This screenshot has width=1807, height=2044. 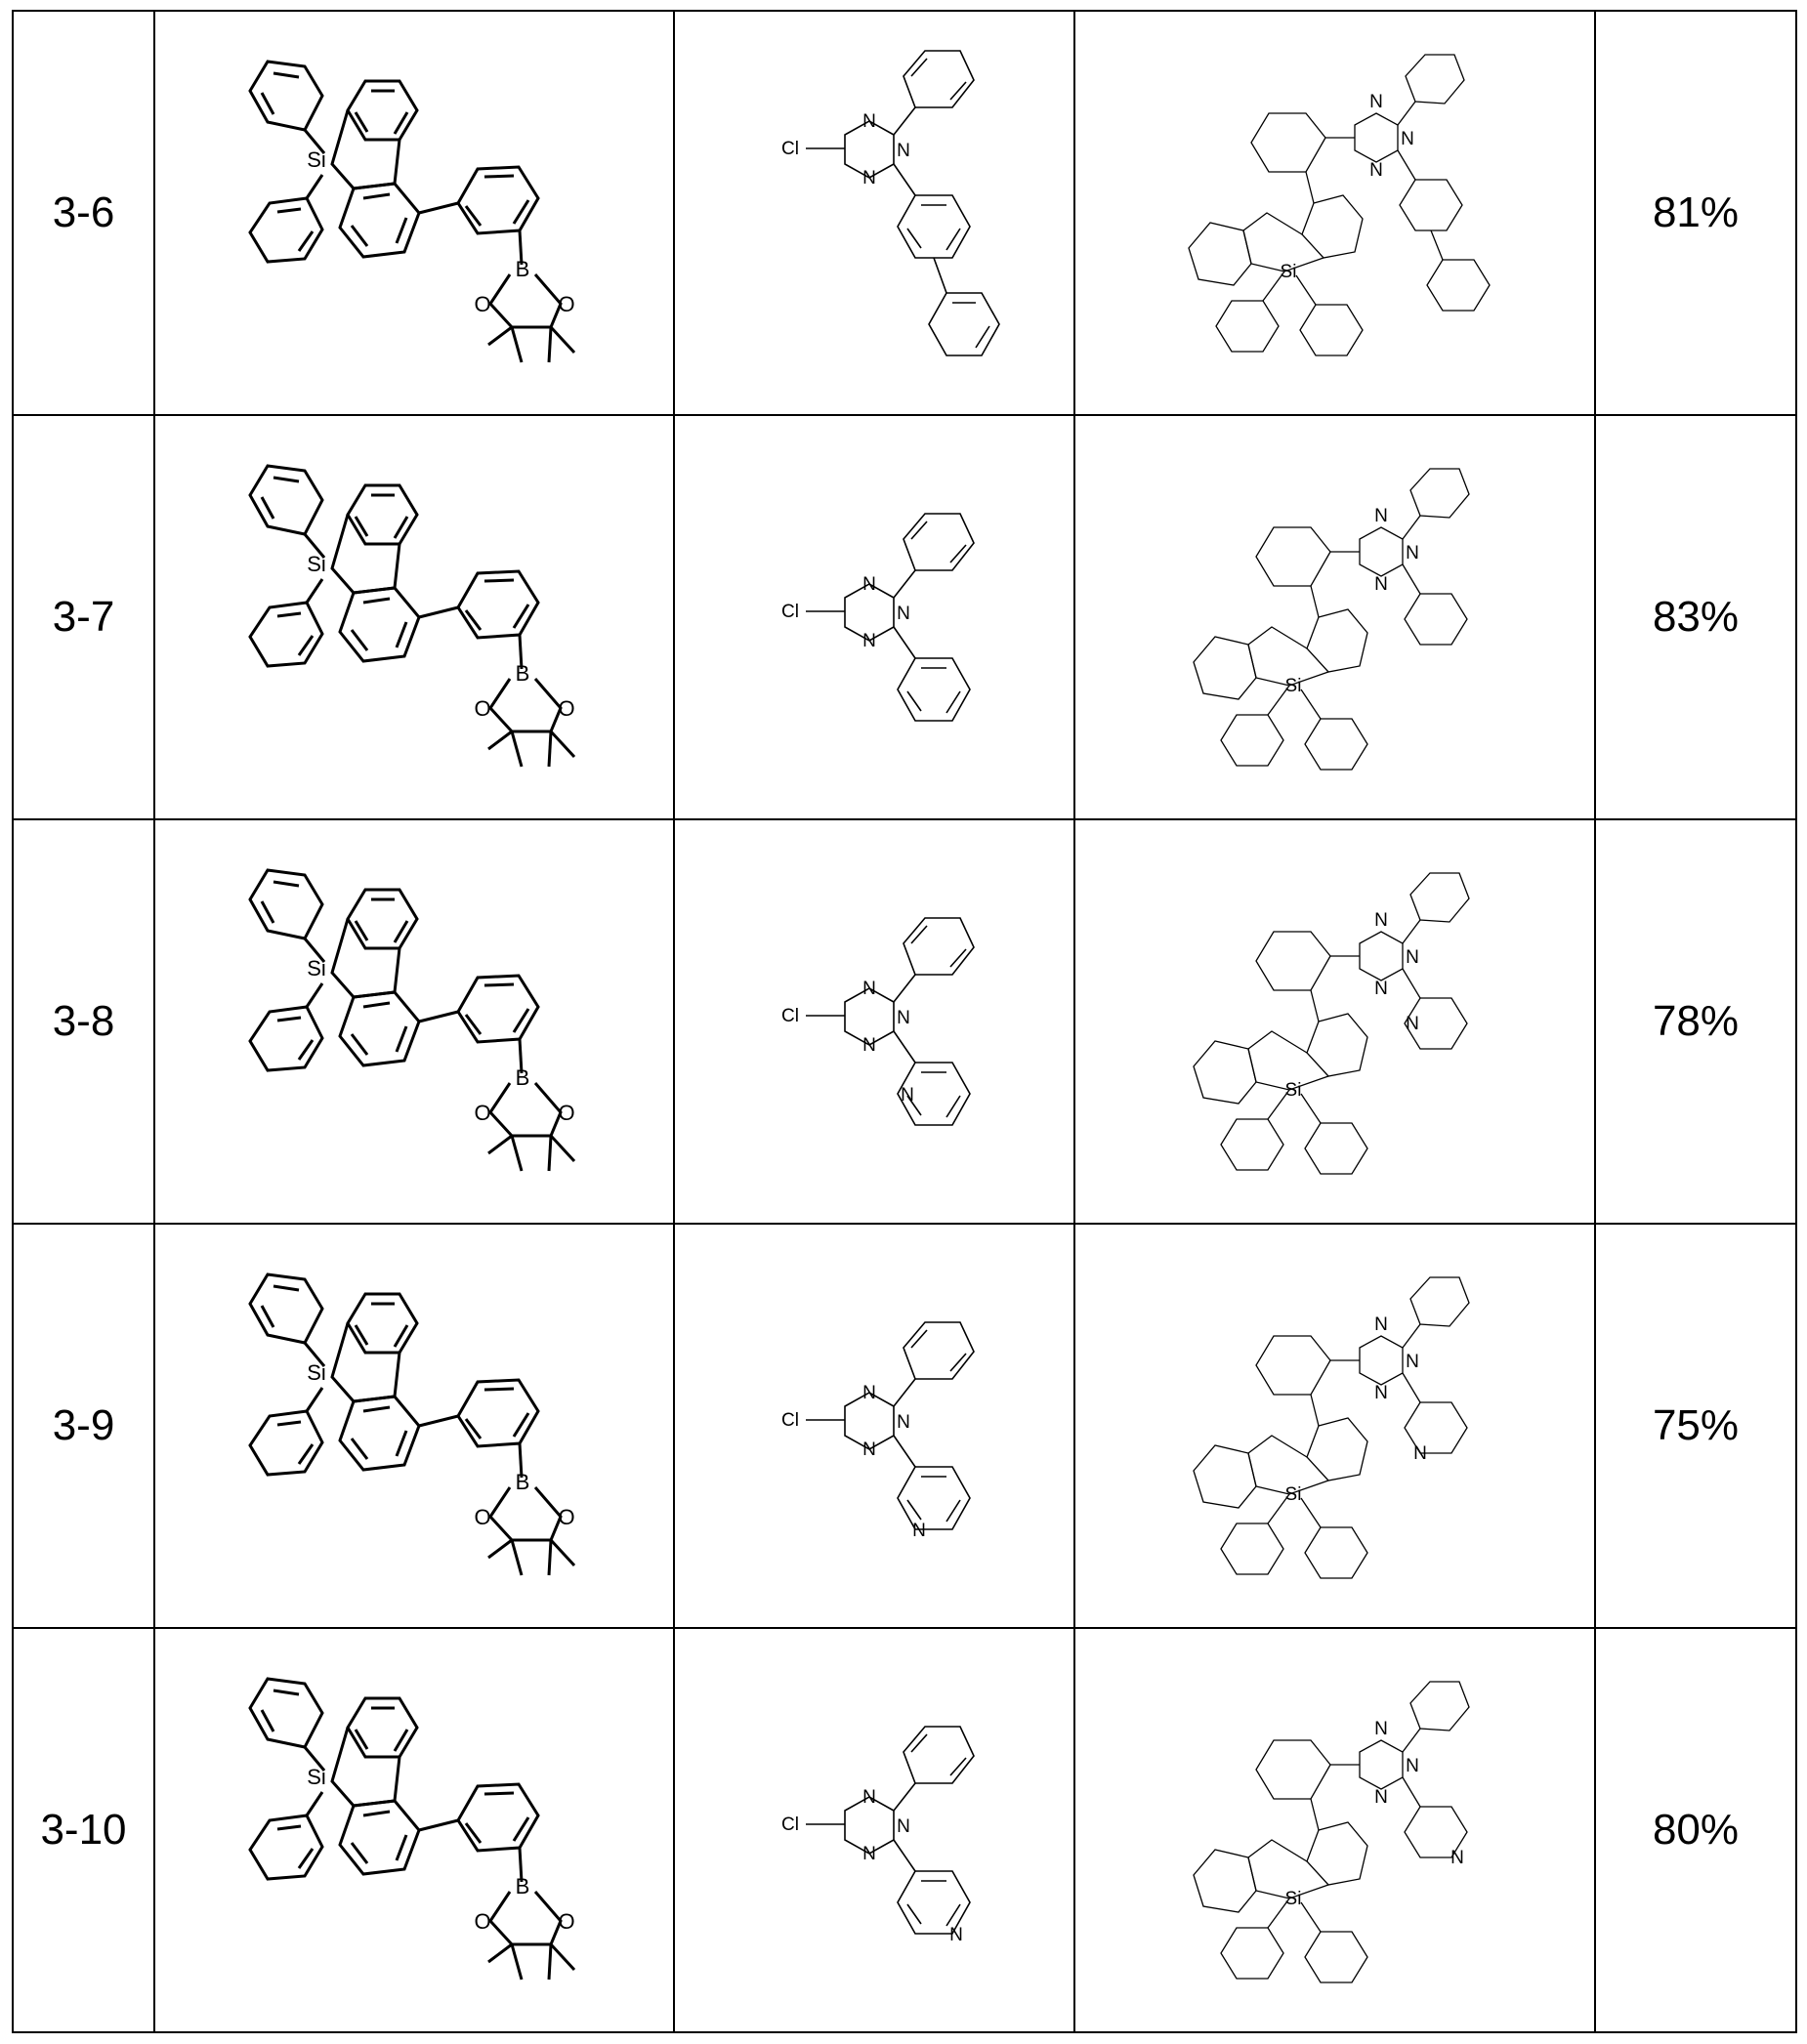 I want to click on compound-id: 3-8, so click(x=84, y=1021).